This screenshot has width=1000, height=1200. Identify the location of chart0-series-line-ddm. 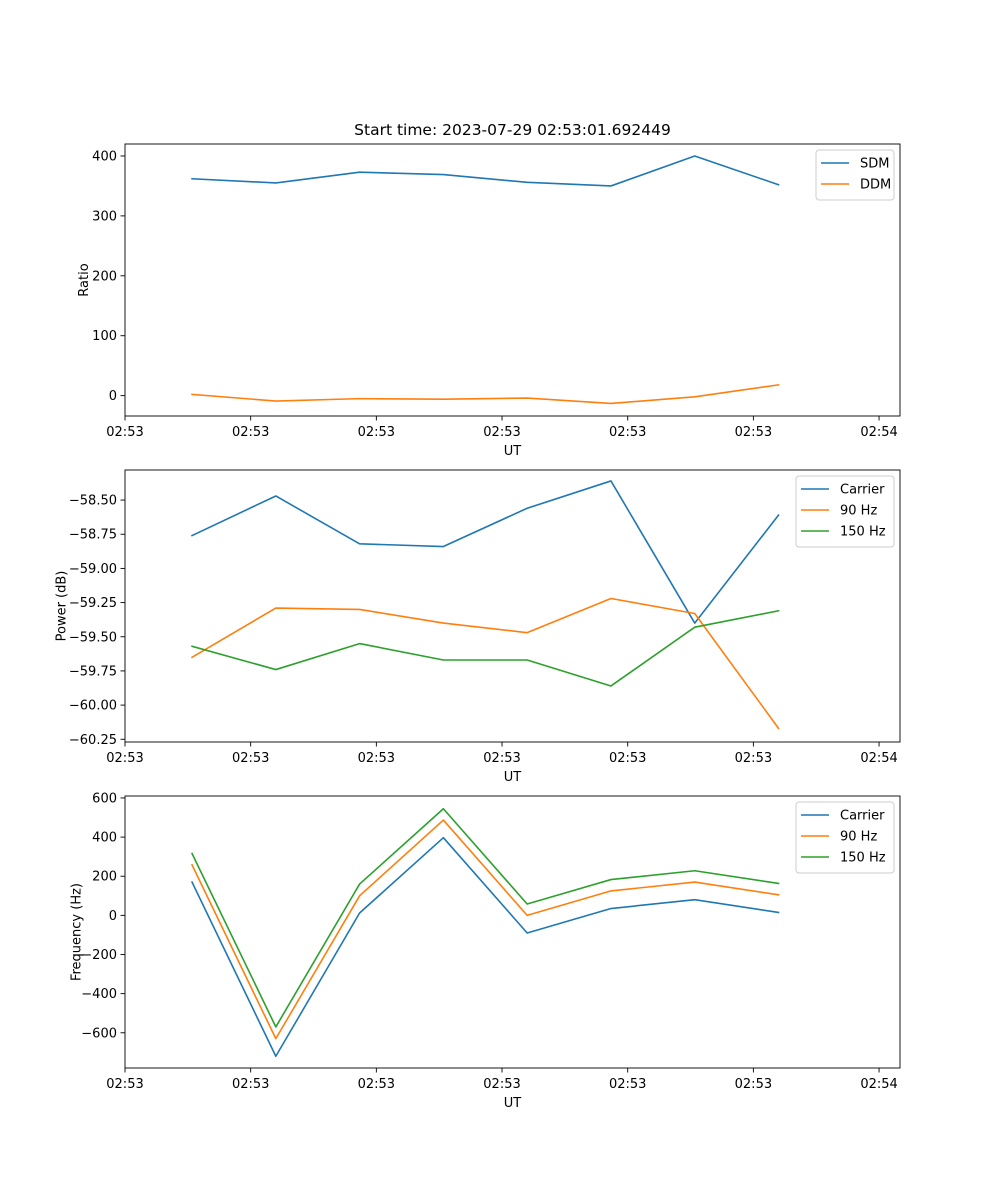
(485, 394).